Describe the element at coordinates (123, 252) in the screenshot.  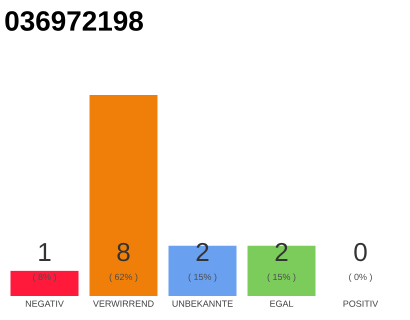
I see `data-label: 8` at that location.